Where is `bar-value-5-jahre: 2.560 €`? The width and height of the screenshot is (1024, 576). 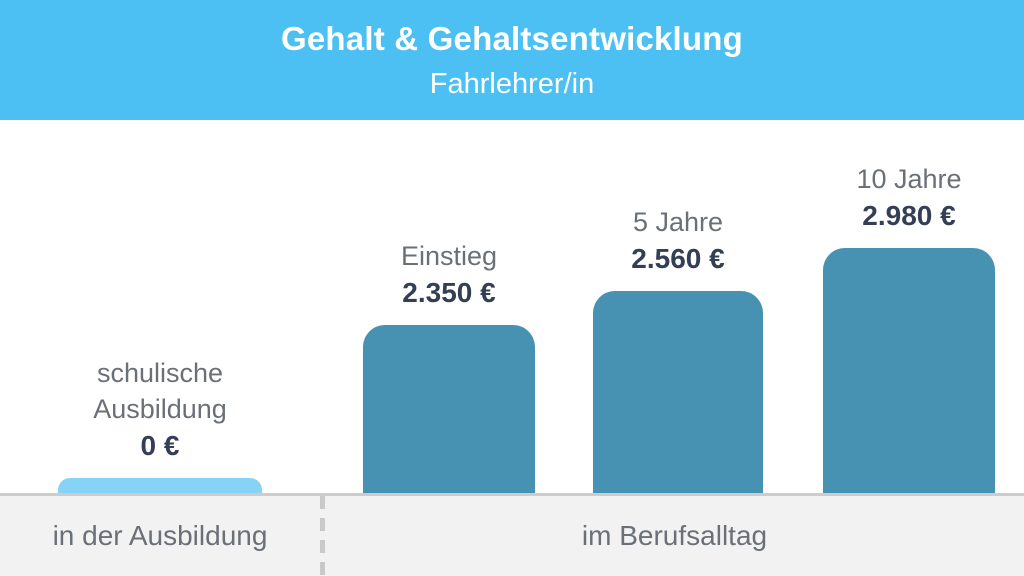
bar-value-5-jahre: 2.560 € is located at coordinates (678, 259).